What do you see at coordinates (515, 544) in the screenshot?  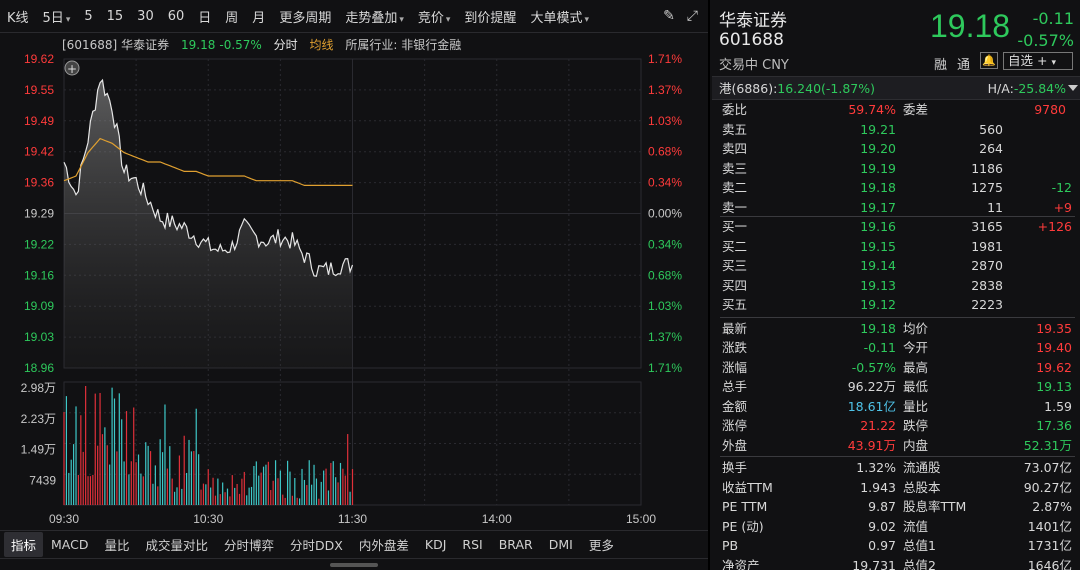 I see `indicator-tab-9: BRAR` at bounding box center [515, 544].